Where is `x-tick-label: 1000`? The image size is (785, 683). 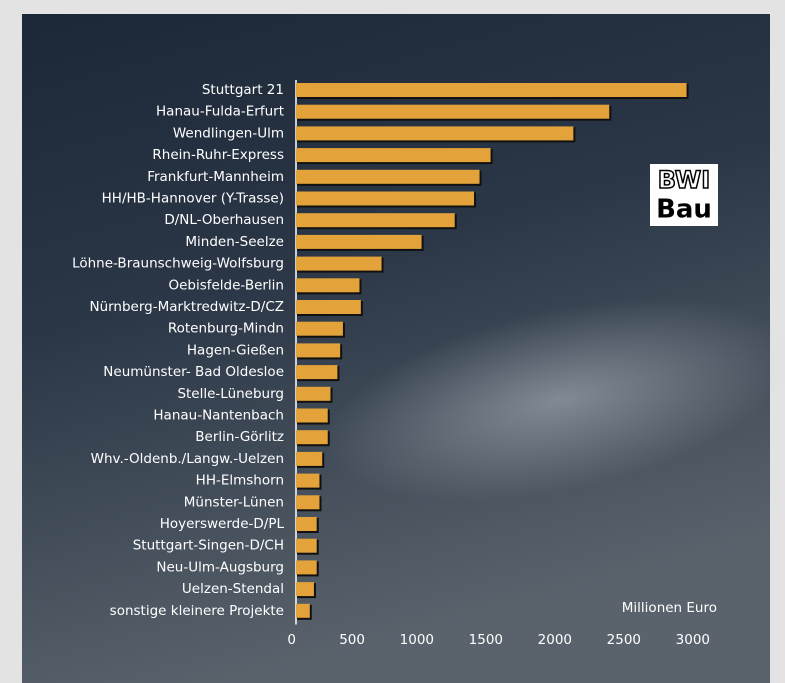 x-tick-label: 1000 is located at coordinates (417, 640).